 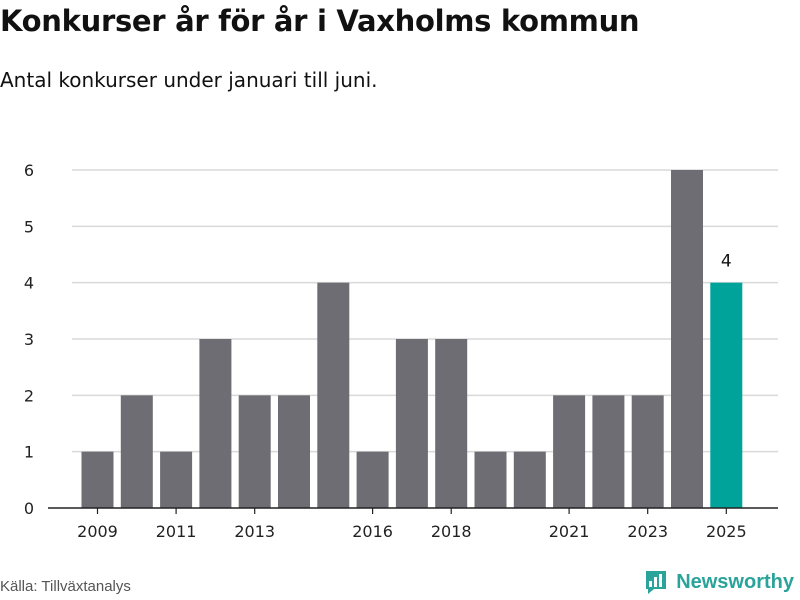 I want to click on chart-title: Konkurser år för år i Vaxholms kommun, so click(x=320, y=21).